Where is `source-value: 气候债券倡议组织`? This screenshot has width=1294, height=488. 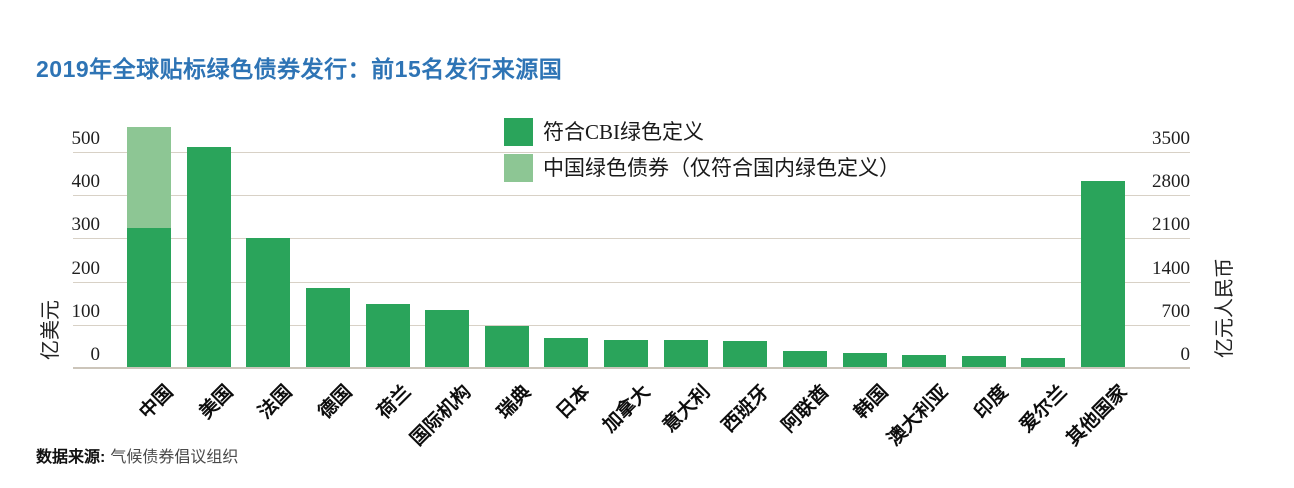
source-value: 气候债券倡议组织 is located at coordinates (174, 457).